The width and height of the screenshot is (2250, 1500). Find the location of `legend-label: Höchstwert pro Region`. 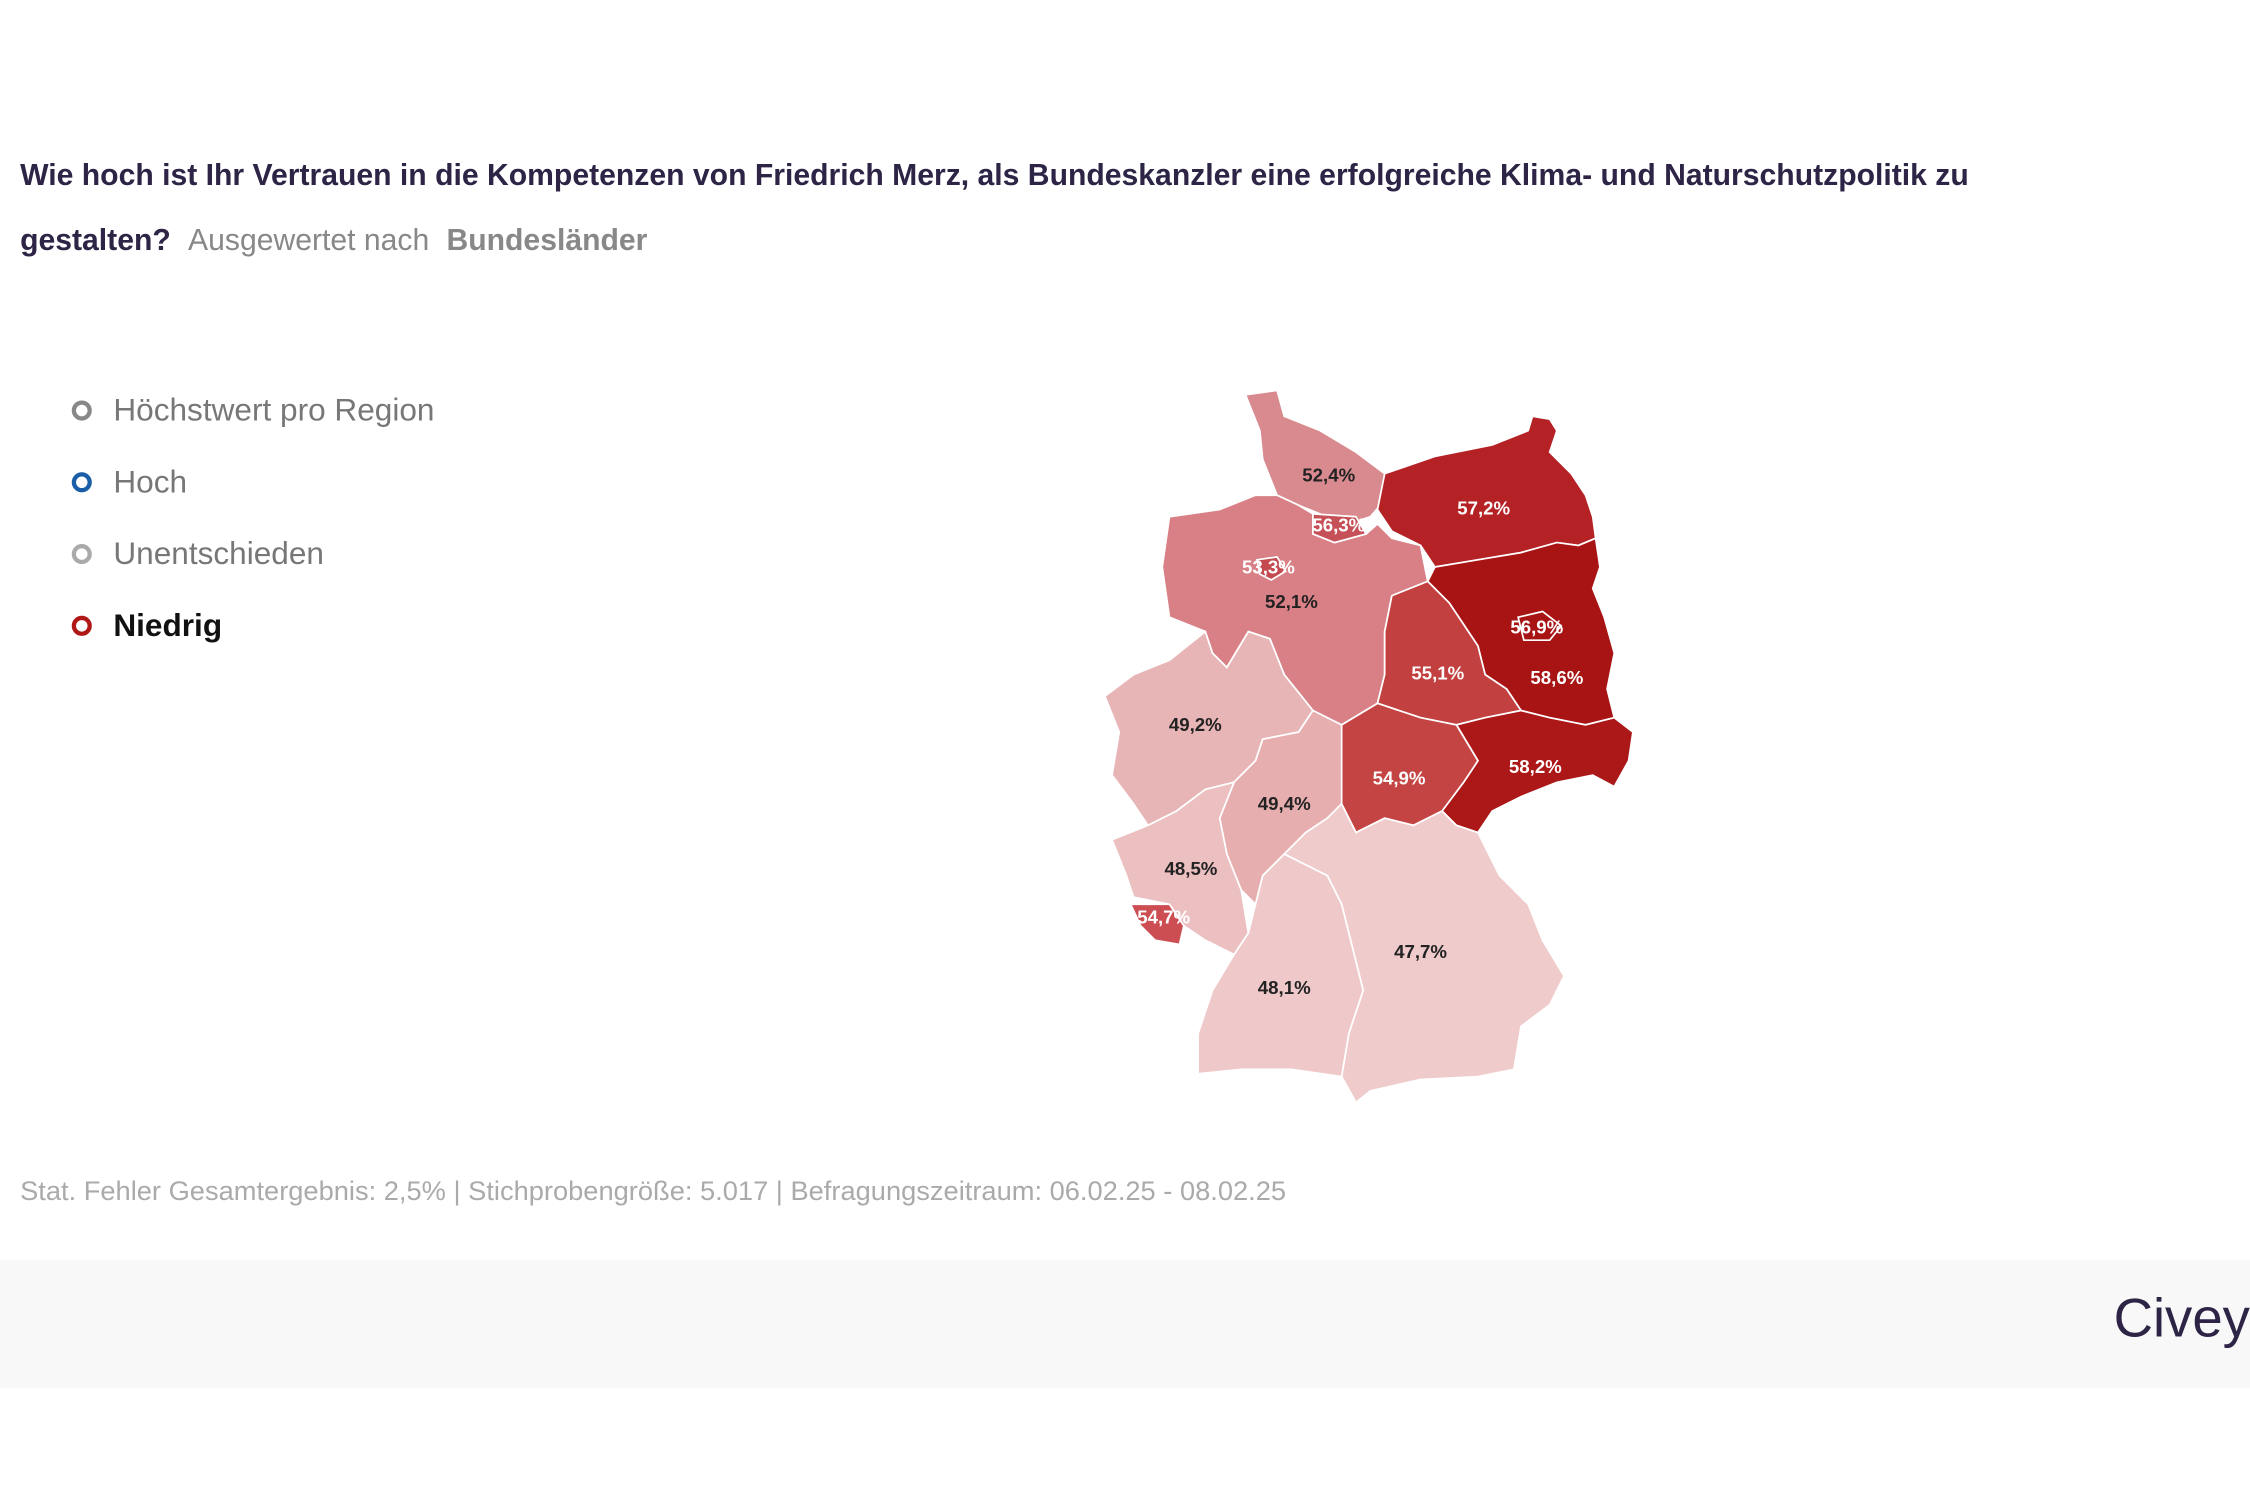

legend-label: Höchstwert pro Region is located at coordinates (274, 409).